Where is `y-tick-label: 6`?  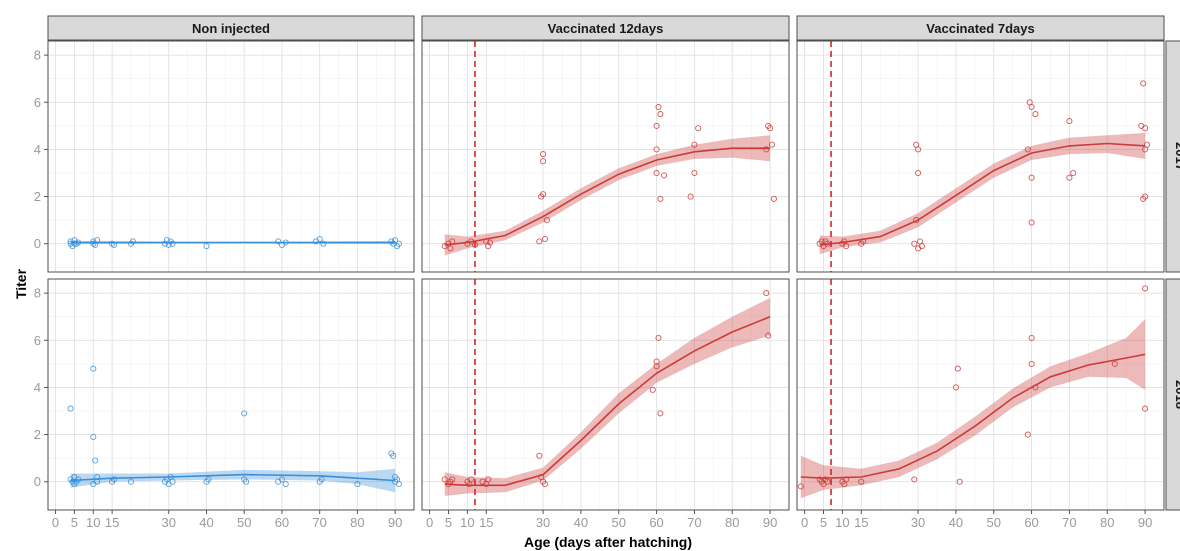
y-tick-label: 6 is located at coordinates (37, 340).